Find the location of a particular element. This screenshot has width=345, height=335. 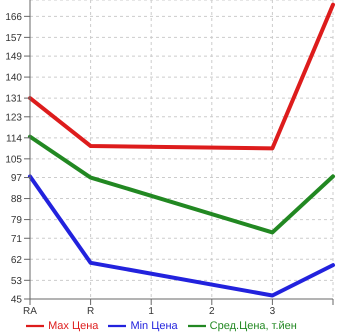

y-tick-label: 131 is located at coordinates (13, 99).